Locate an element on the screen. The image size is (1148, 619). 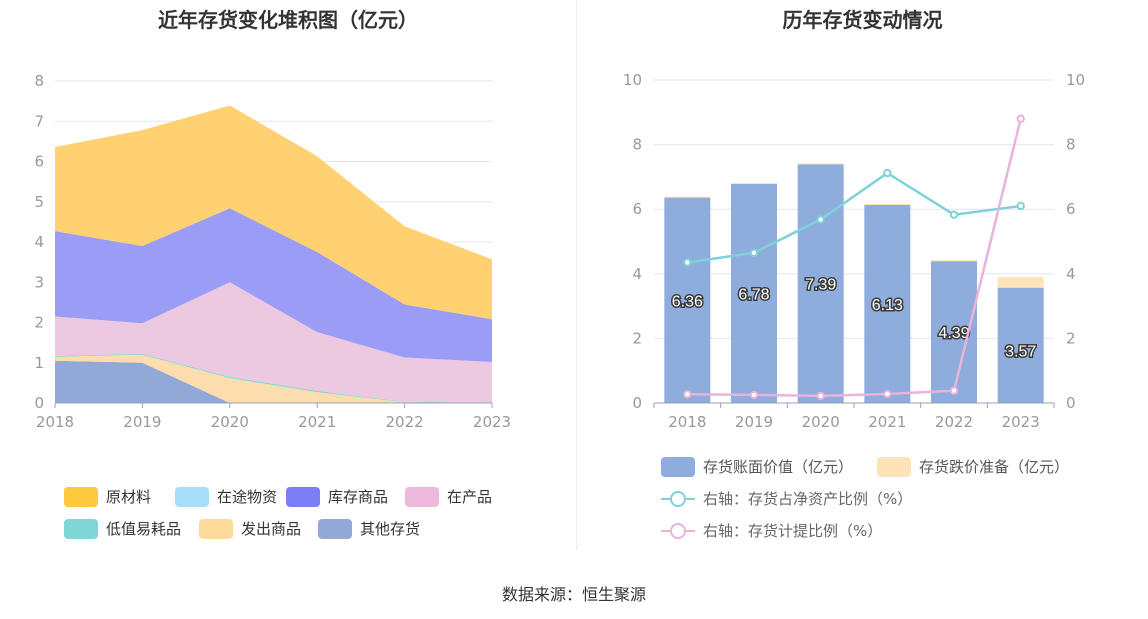
legend-item: 其他存货 is located at coordinates (369, 528).